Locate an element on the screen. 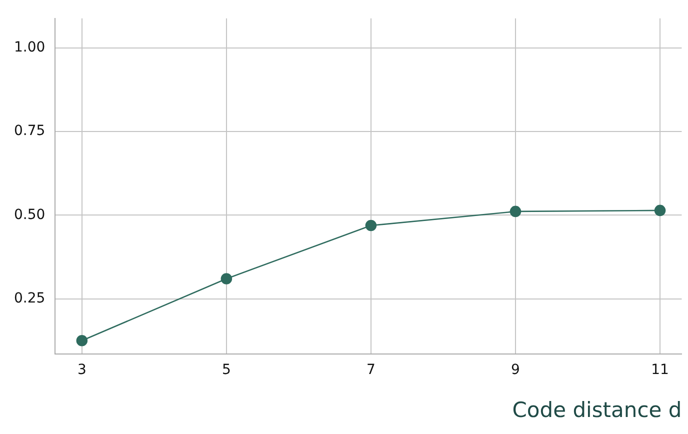 The width and height of the screenshot is (688, 434). x-axis-title: Code distance d is located at coordinates (597, 410).